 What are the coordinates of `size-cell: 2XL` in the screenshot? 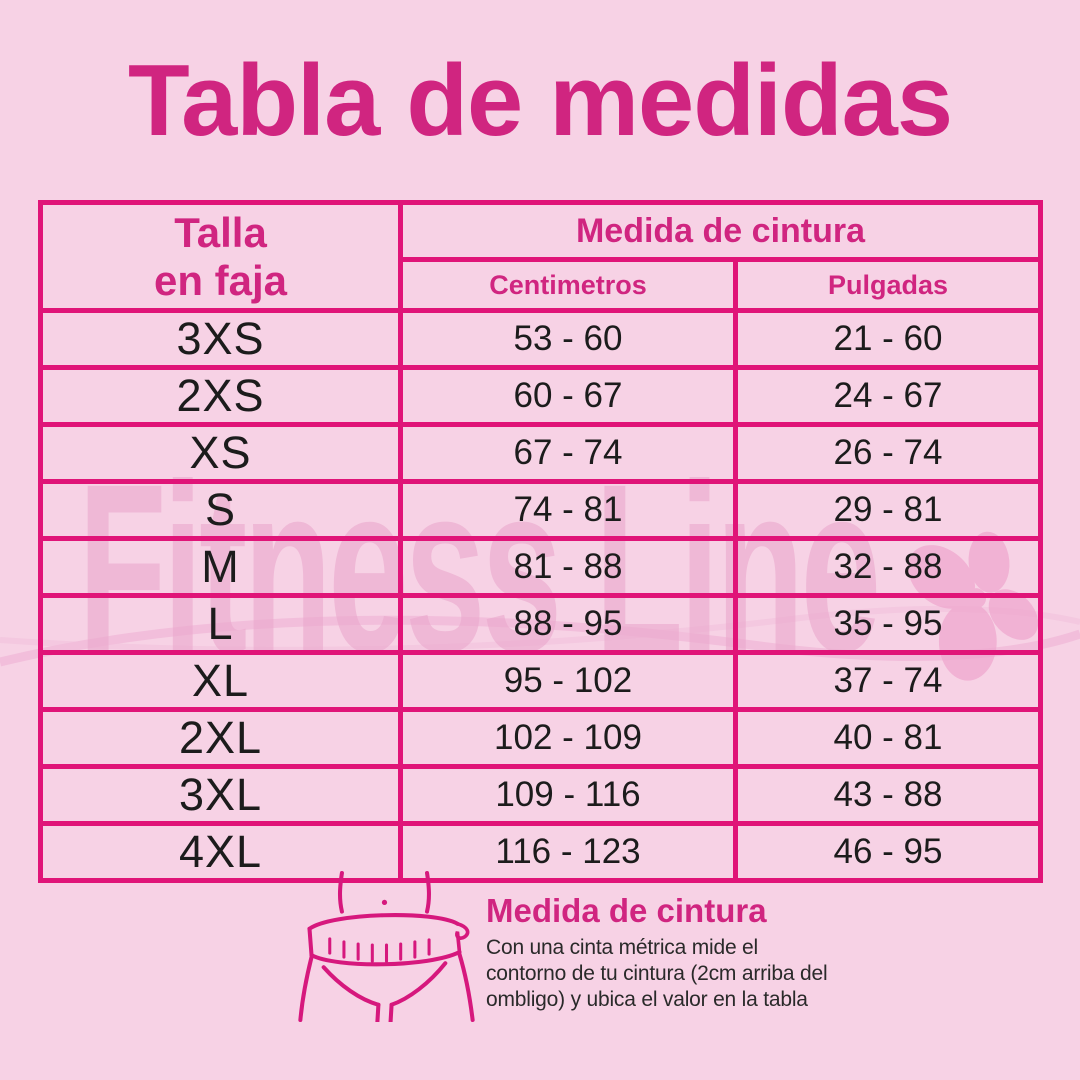 It's located at (220, 738).